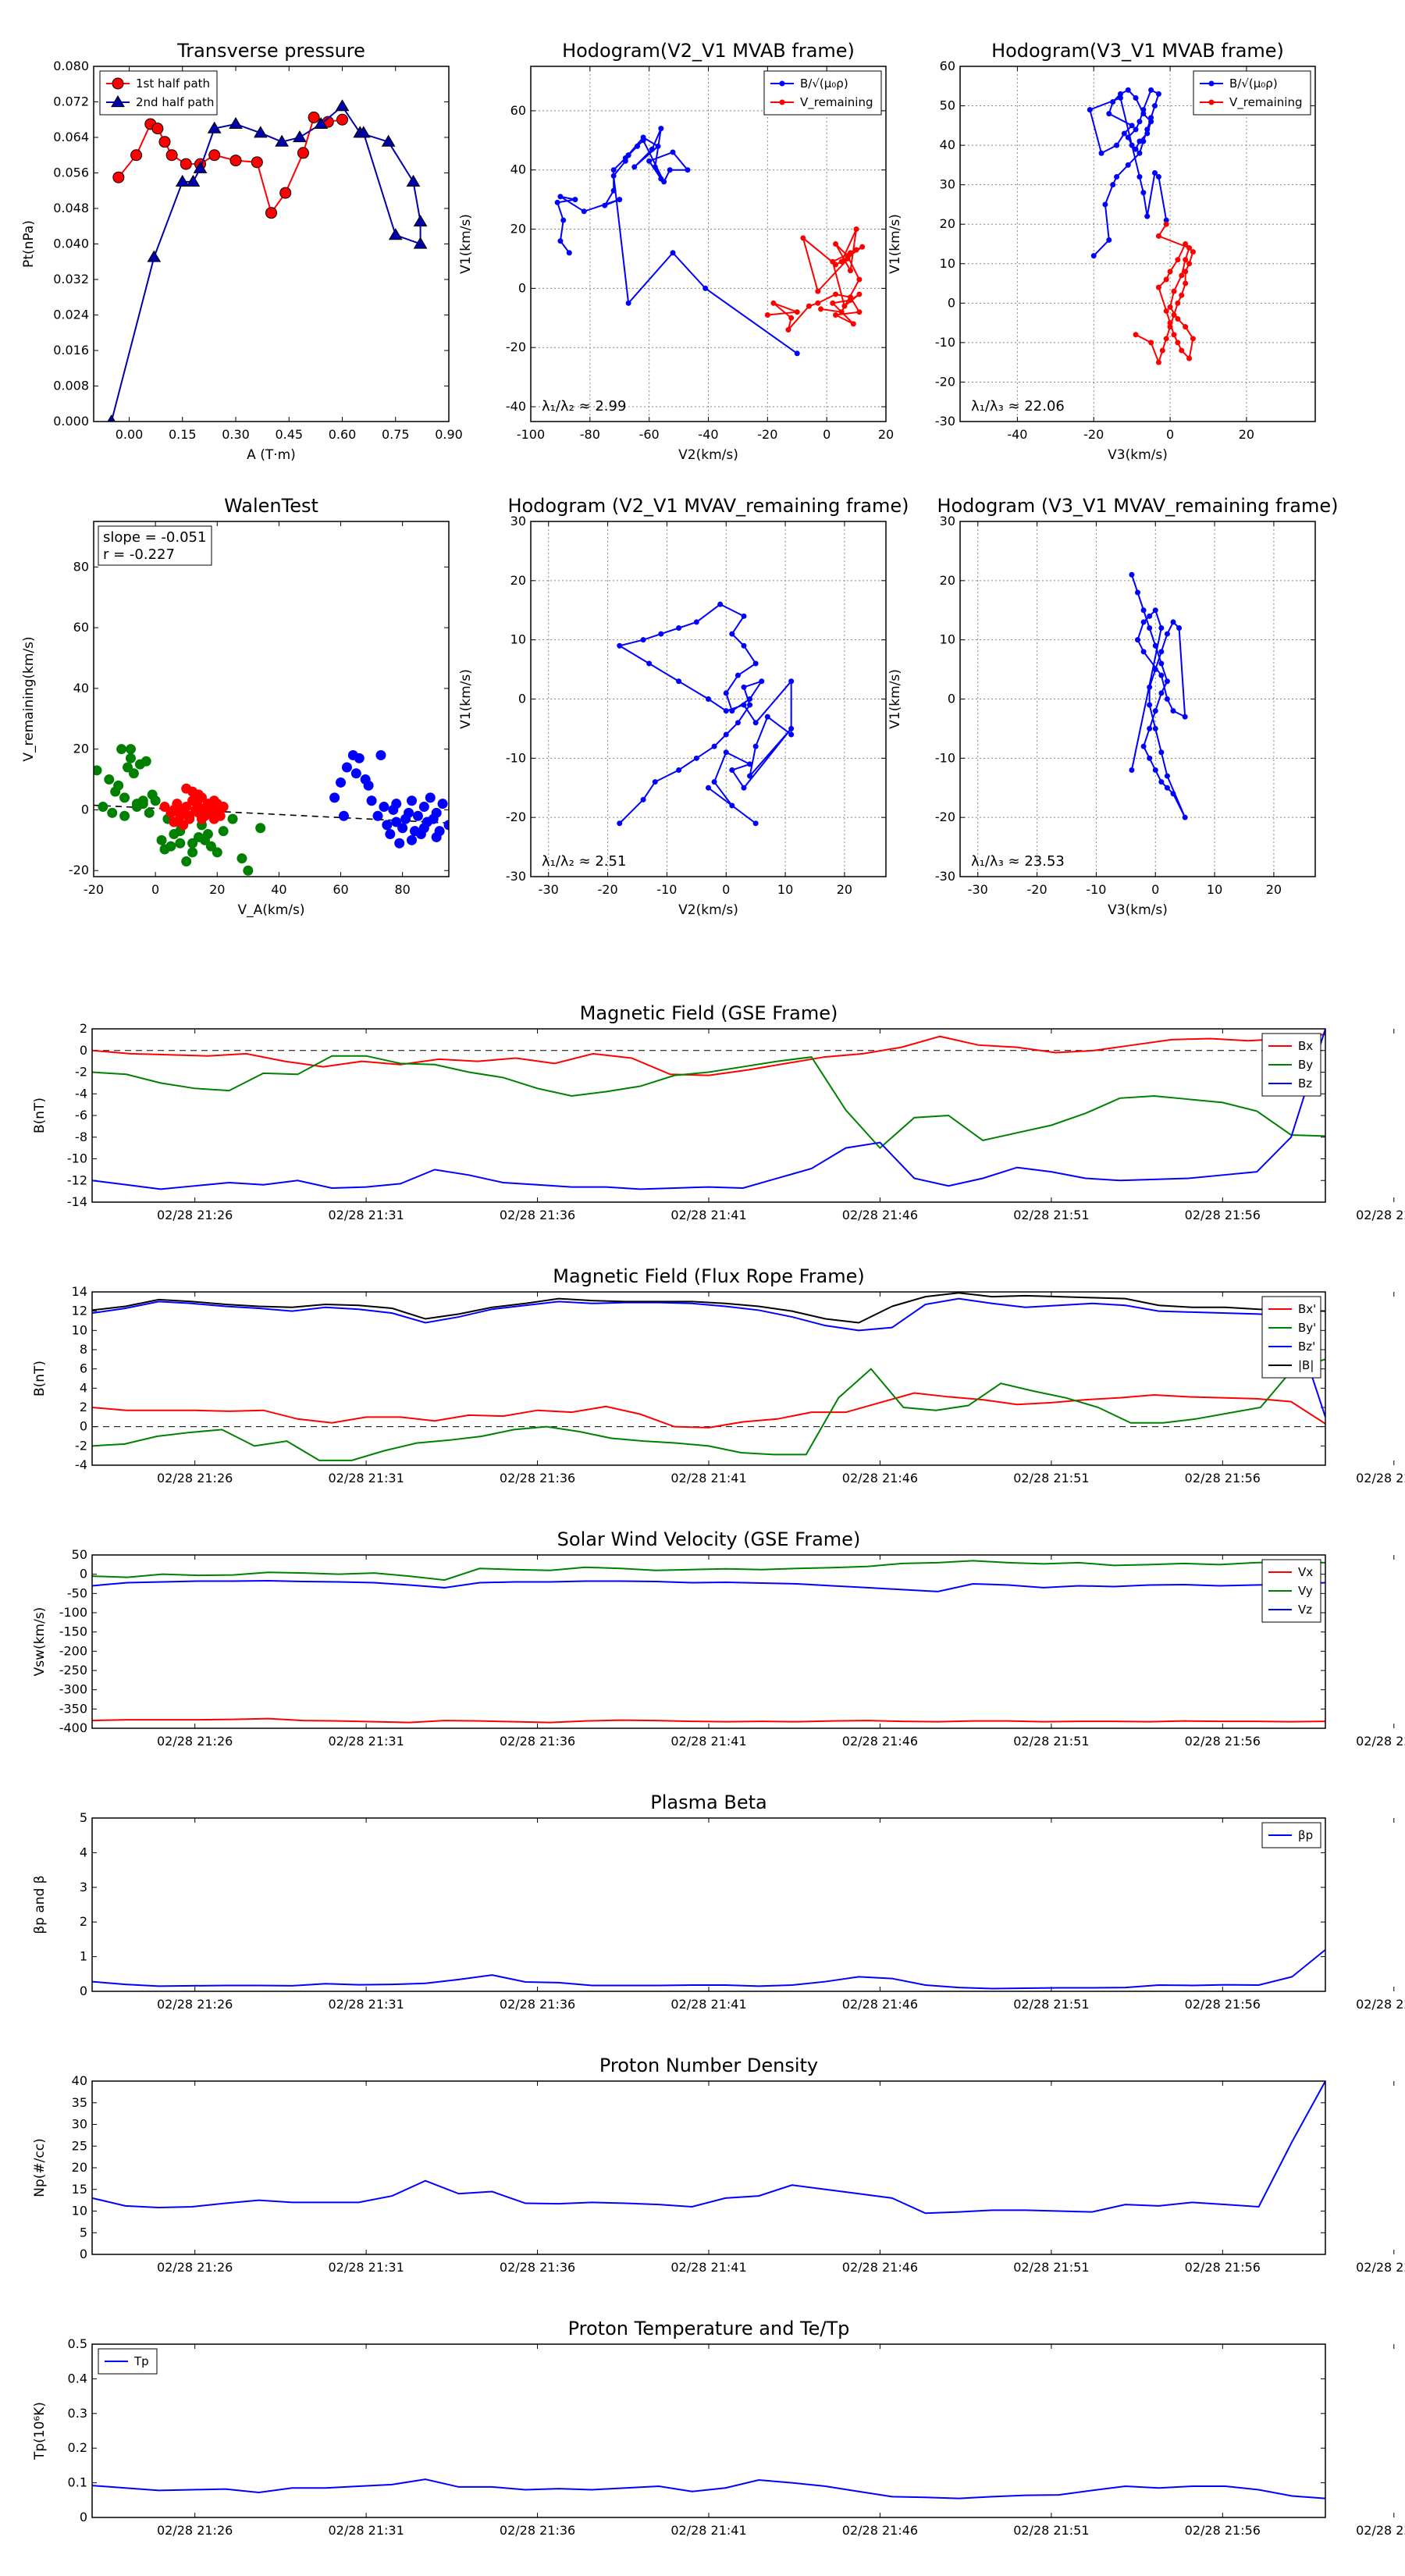 This screenshot has width=1405, height=2576. I want to click on y-tick-label: 0.1, so click(77, 2482).